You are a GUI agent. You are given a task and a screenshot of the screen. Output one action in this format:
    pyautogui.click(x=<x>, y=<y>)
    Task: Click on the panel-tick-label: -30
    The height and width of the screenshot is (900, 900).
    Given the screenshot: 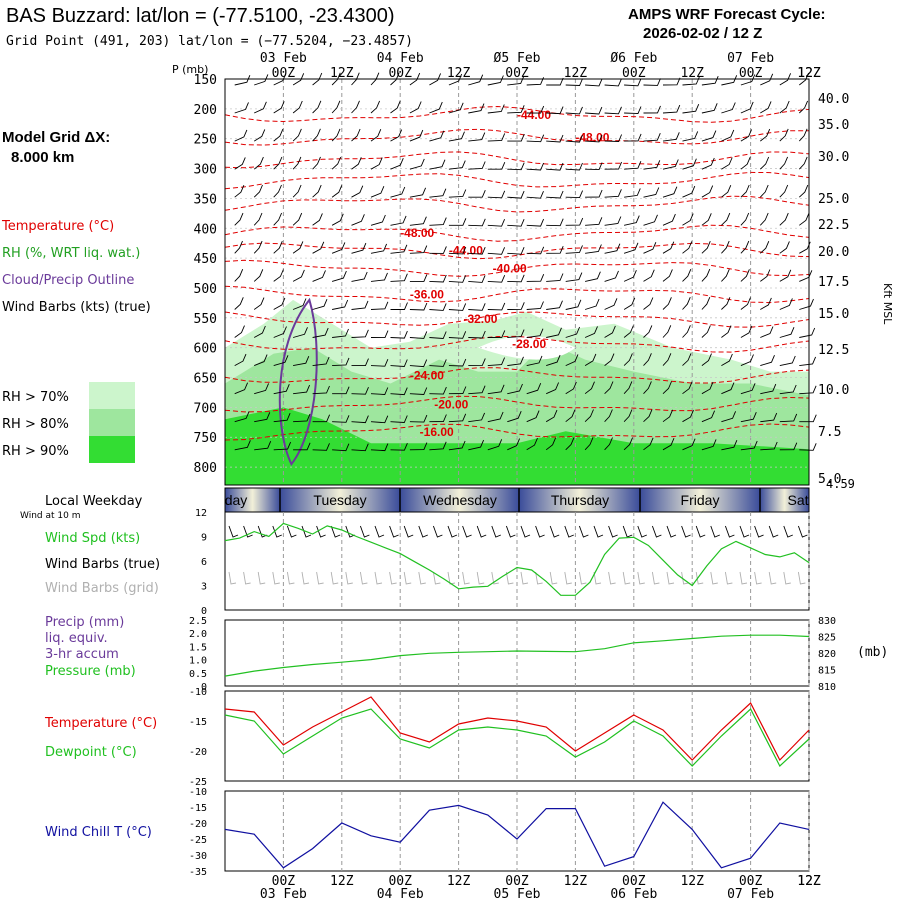 What is the action you would take?
    pyautogui.click(x=198, y=856)
    